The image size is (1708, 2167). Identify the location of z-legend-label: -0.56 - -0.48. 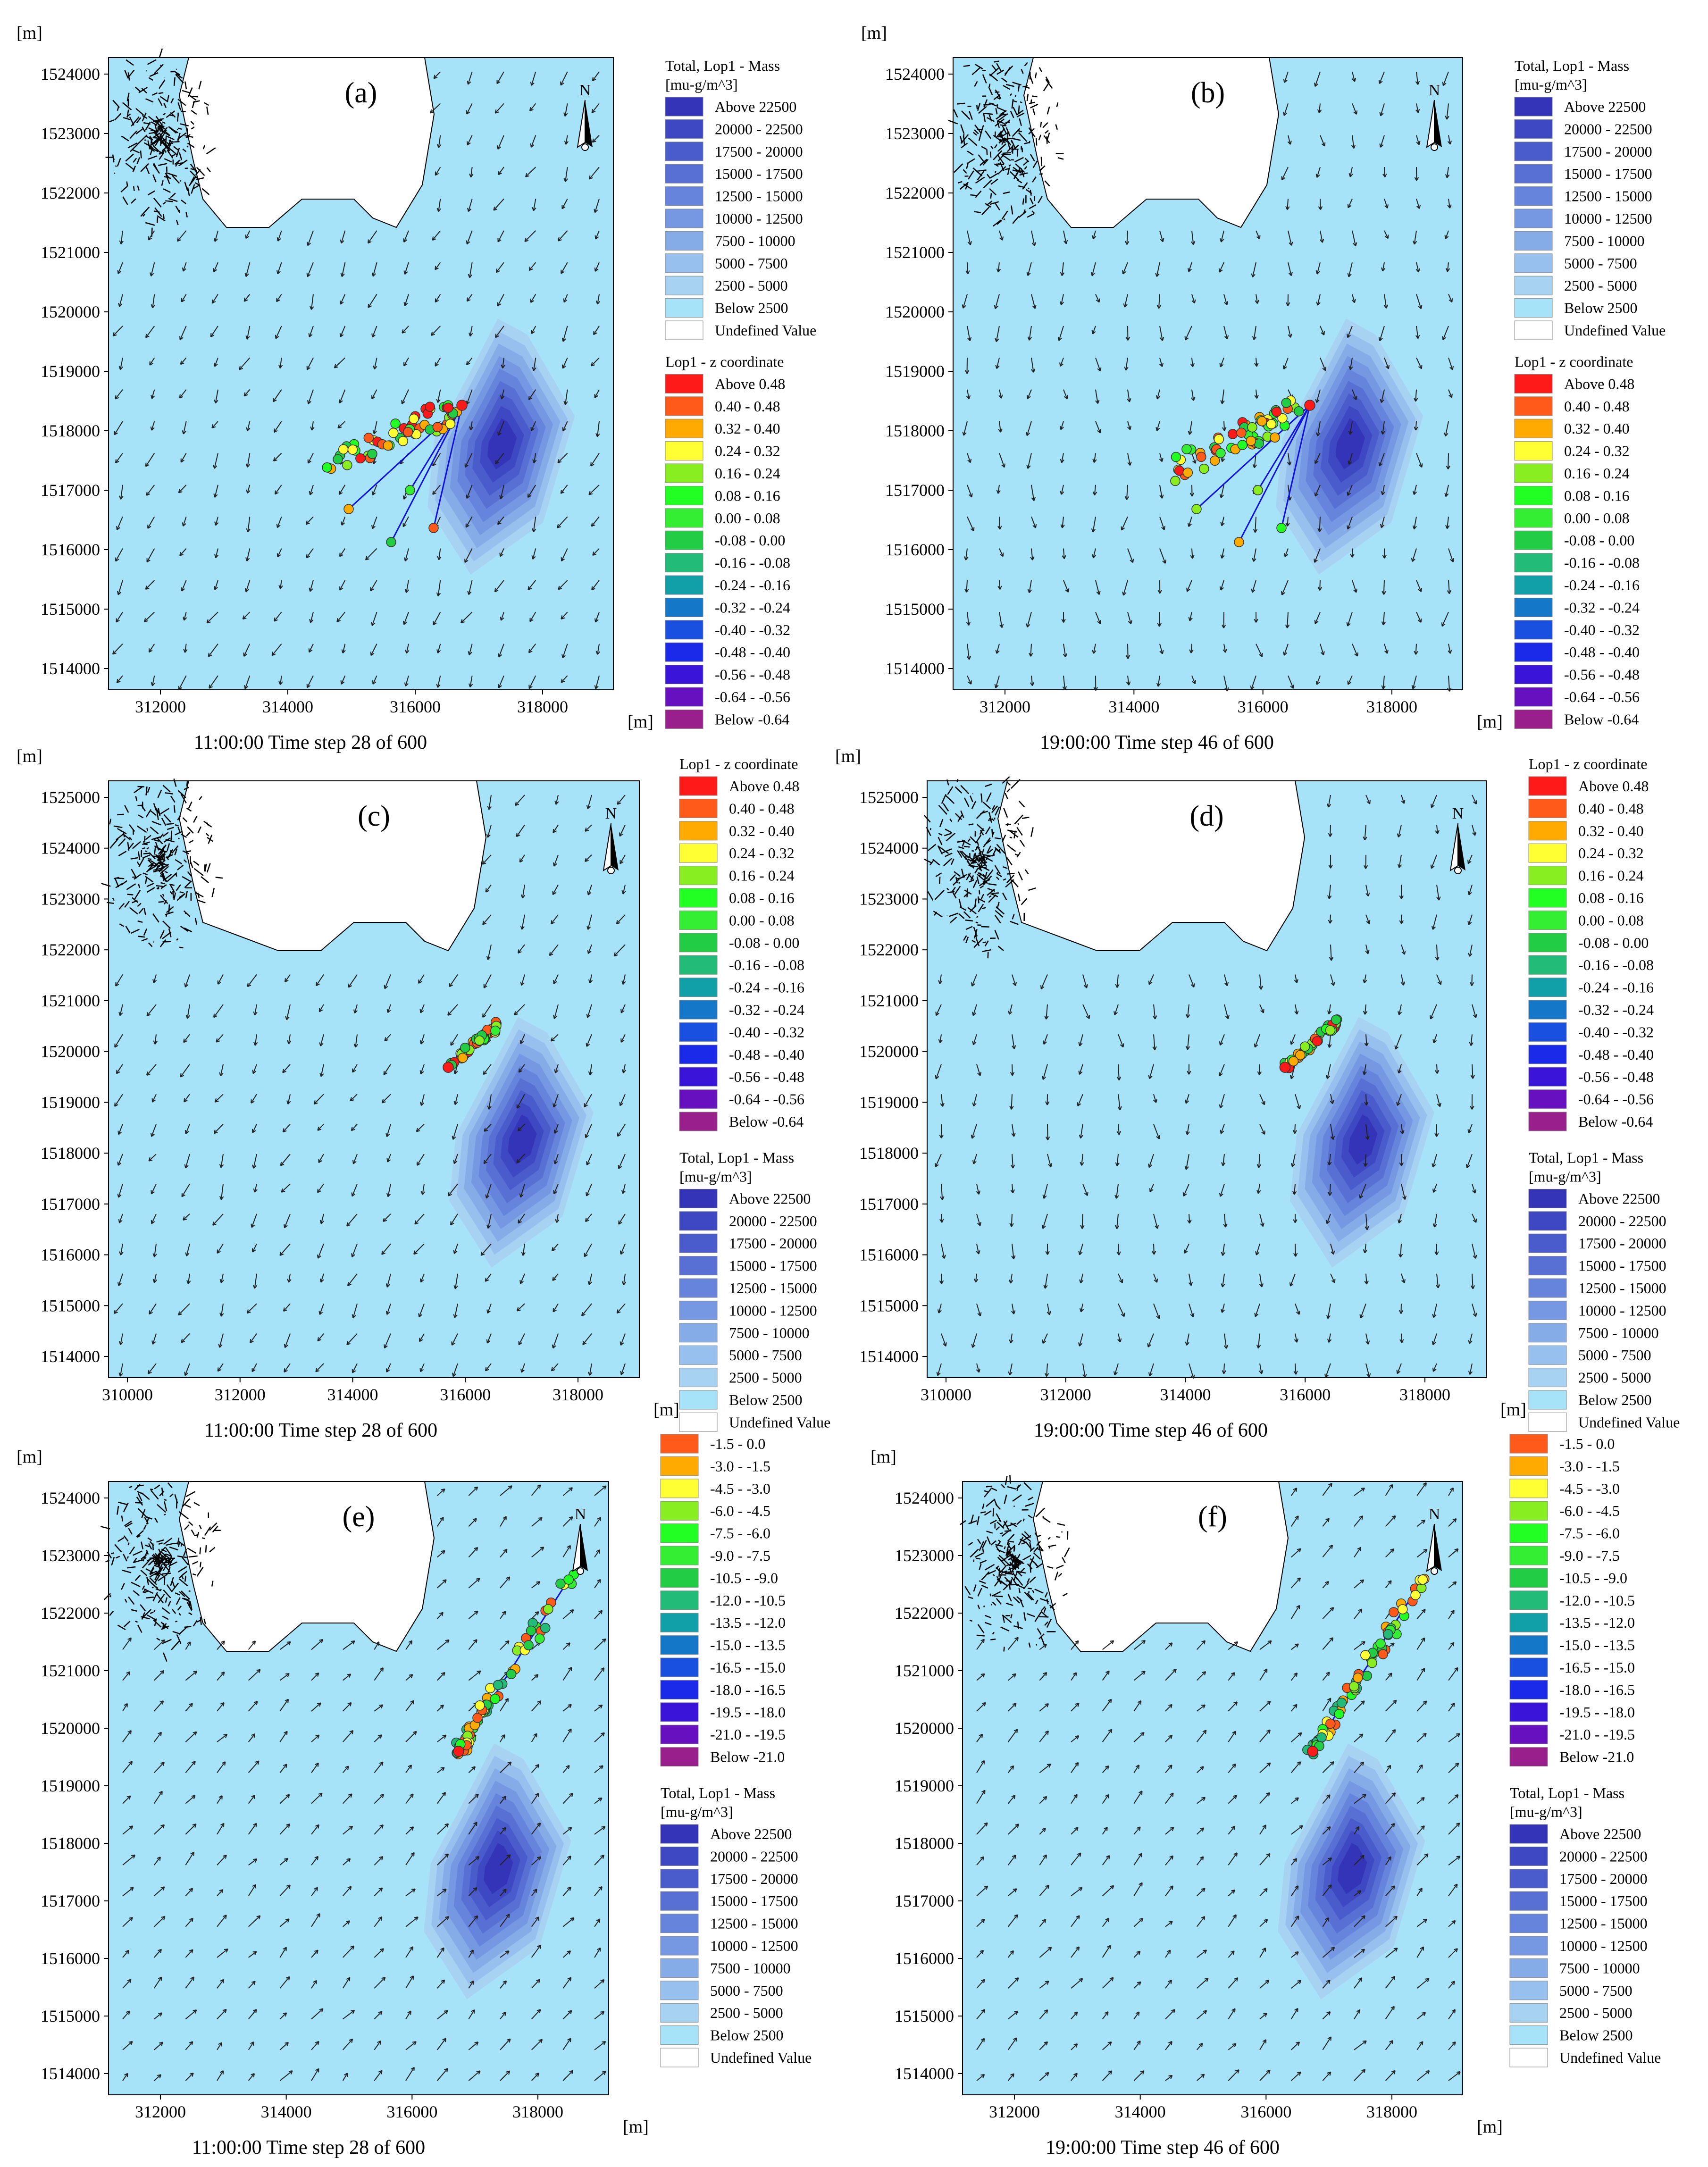
(752, 674).